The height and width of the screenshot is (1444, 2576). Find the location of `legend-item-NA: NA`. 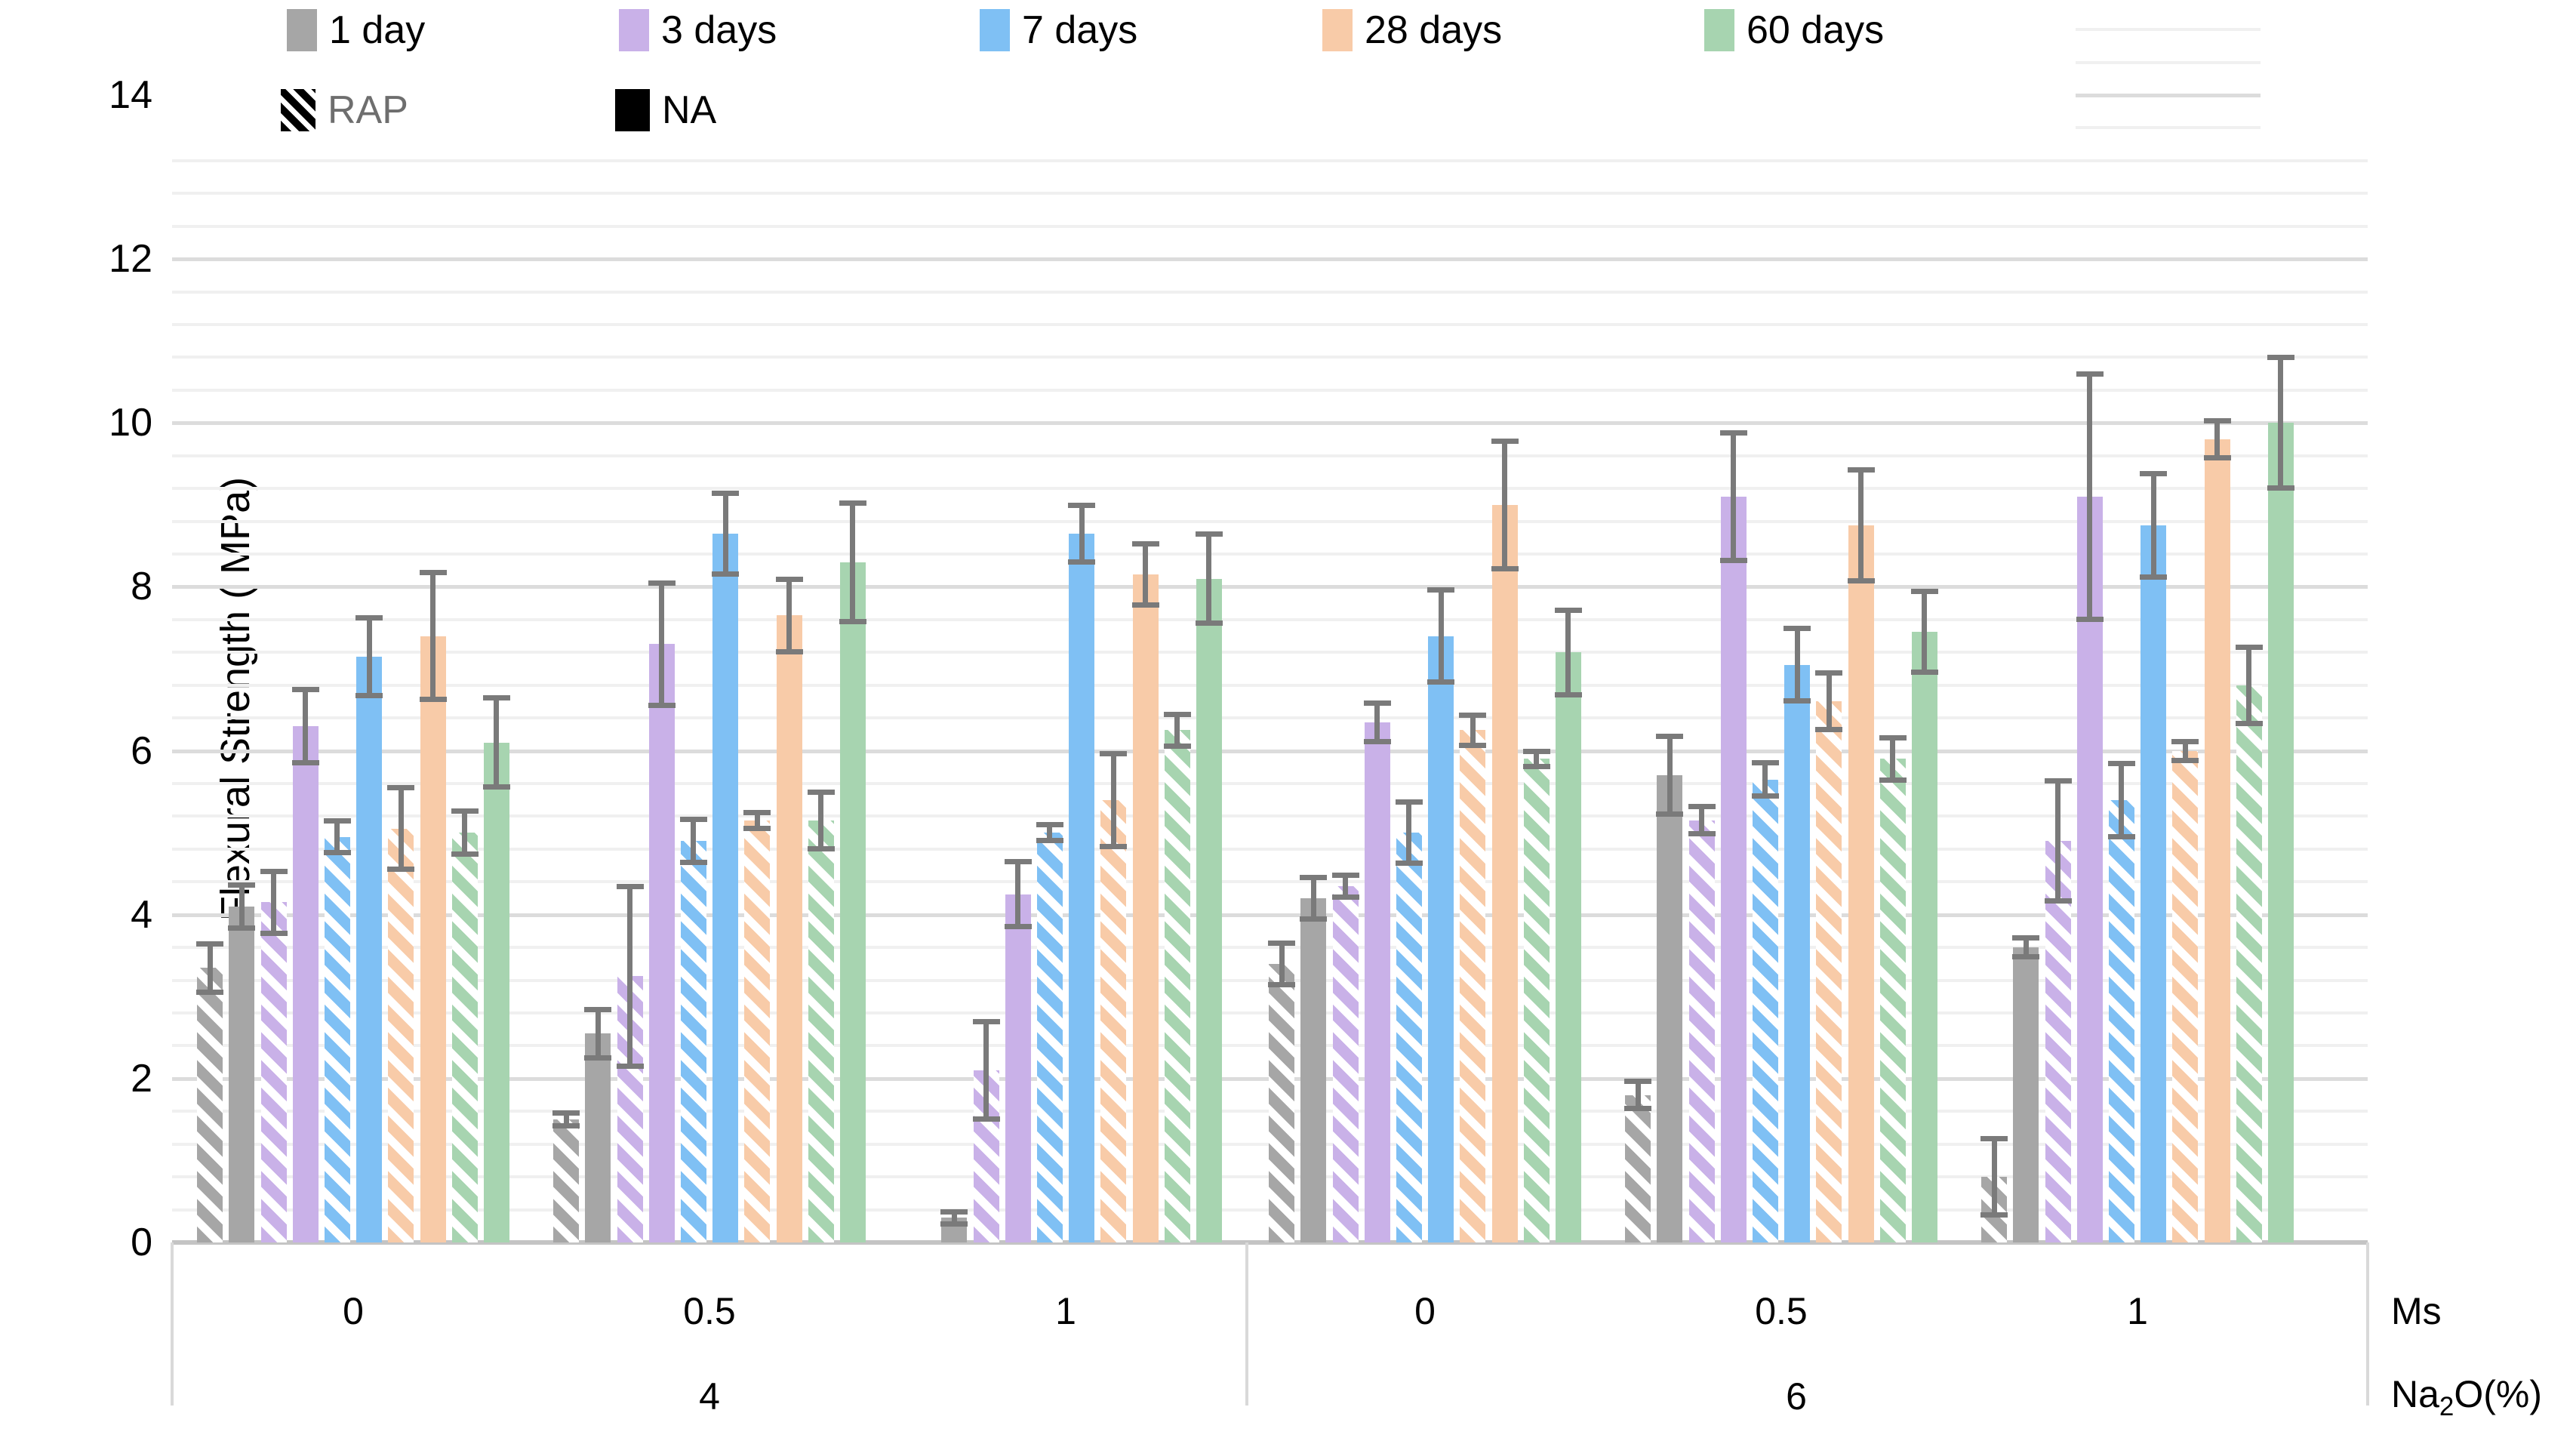

legend-item-NA: NA is located at coordinates (665, 110).